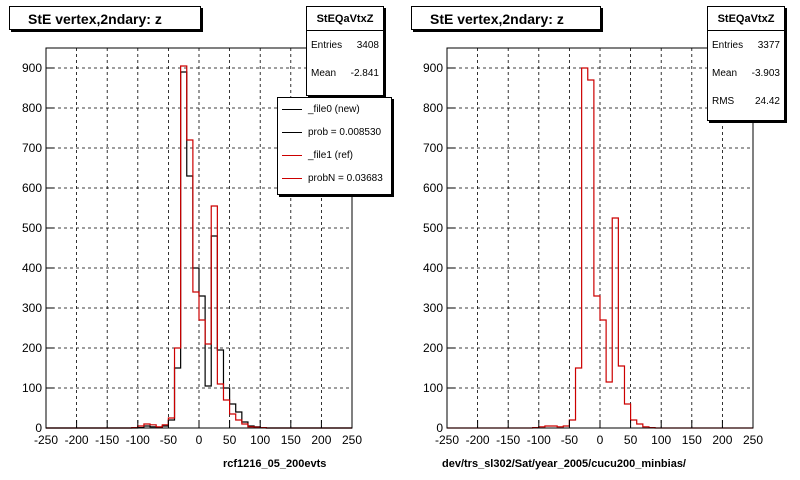 This screenshot has width=800, height=480. Describe the element at coordinates (765, 73) in the screenshot. I see `stats-value: -3.903` at that location.